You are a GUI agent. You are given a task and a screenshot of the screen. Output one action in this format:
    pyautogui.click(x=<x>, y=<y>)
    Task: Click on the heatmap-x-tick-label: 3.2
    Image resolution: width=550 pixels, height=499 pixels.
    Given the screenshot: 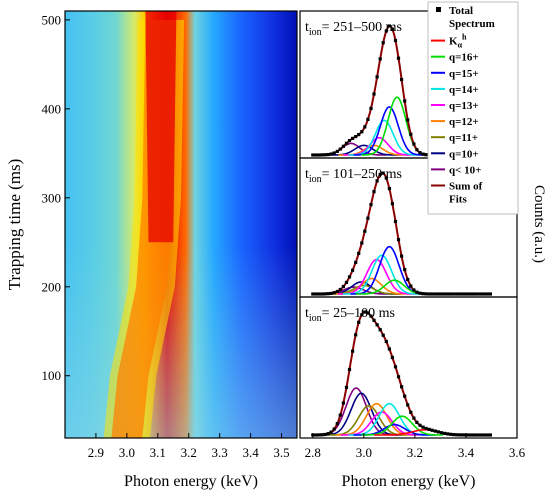 What is the action you would take?
    pyautogui.click(x=189, y=452)
    